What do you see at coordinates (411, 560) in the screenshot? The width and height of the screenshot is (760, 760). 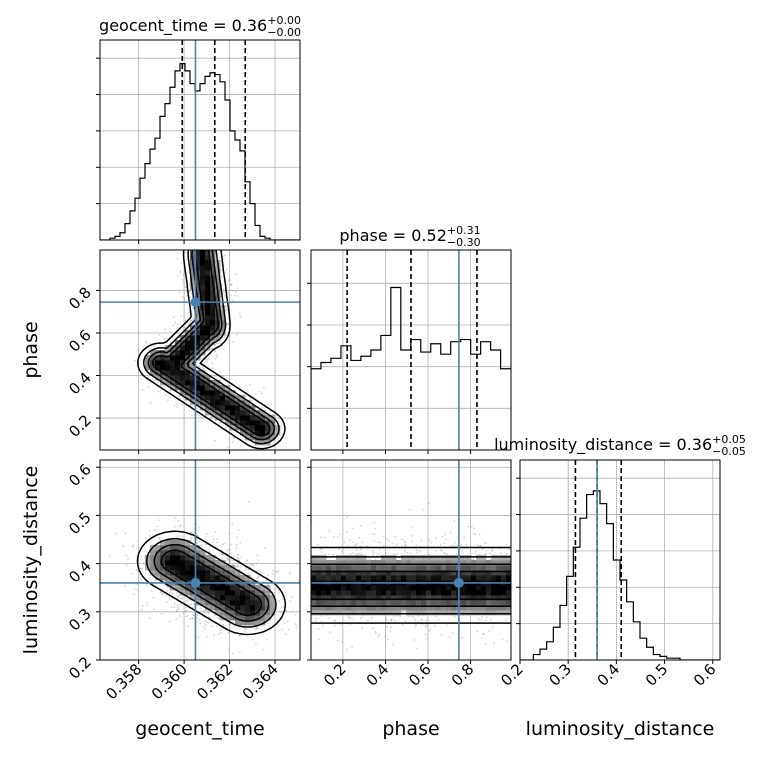 I see `density-luminosity_distance-vs-phase` at bounding box center [411, 560].